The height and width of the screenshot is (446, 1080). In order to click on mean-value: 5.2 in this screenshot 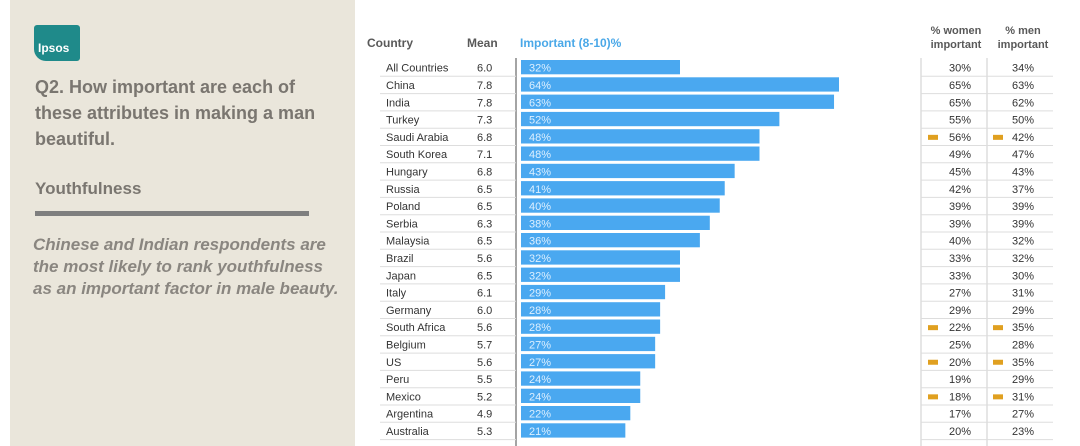, I will do `click(484, 397)`.